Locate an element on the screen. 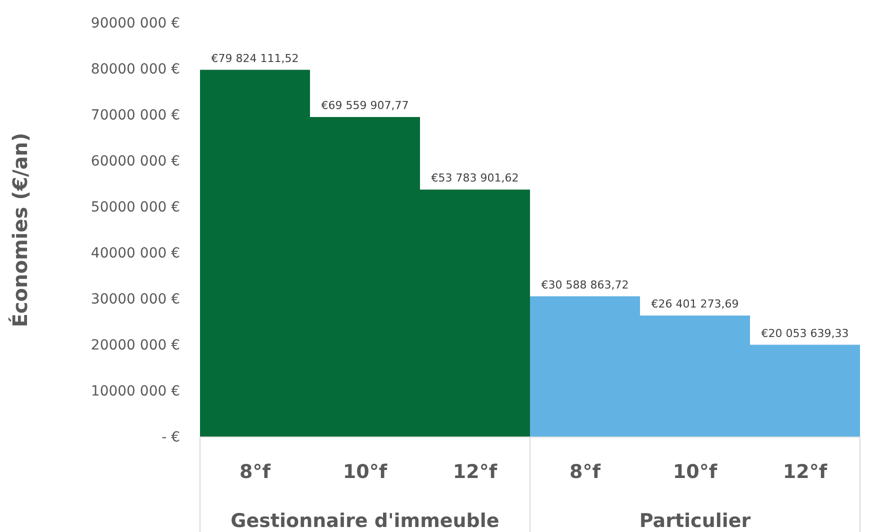  y-tick-label: 10000 000 € is located at coordinates (135, 391).